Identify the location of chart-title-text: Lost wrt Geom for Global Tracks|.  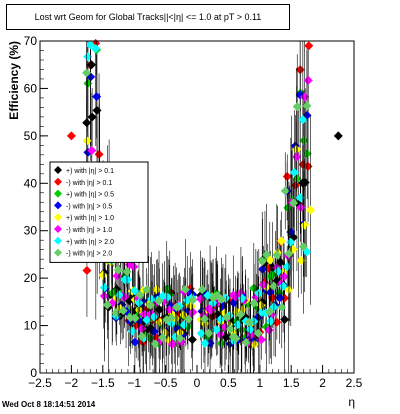
(100, 17).